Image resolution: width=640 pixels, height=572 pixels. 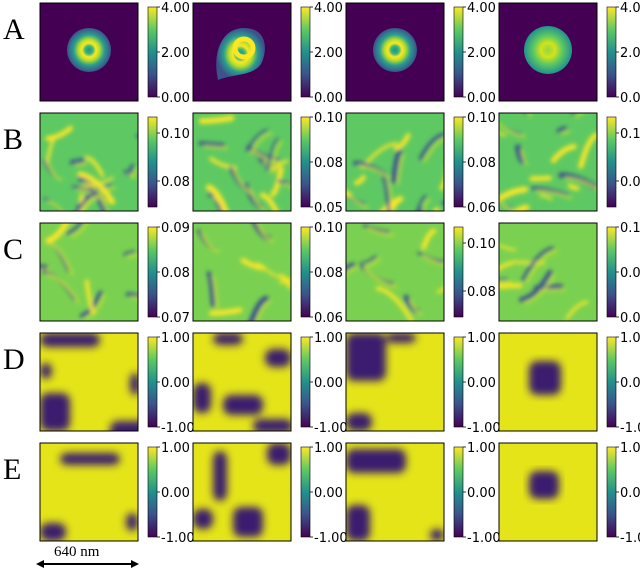 I want to click on panel-b-4: 0.10 0.08, so click(x=569, y=162).